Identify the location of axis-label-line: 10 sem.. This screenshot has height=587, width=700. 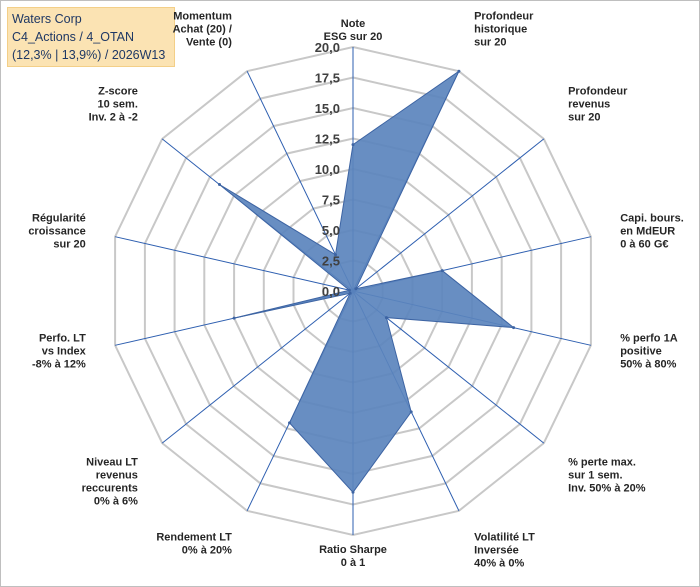
(118, 105).